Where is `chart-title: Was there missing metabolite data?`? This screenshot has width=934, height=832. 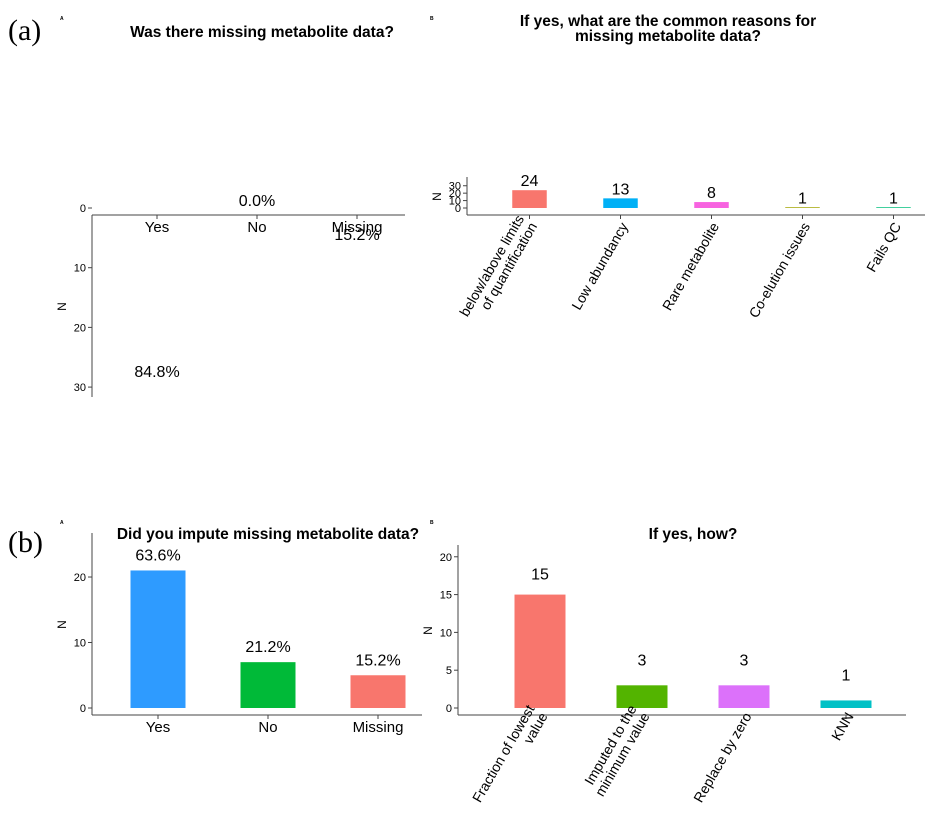 chart-title: Was there missing metabolite data? is located at coordinates (262, 32).